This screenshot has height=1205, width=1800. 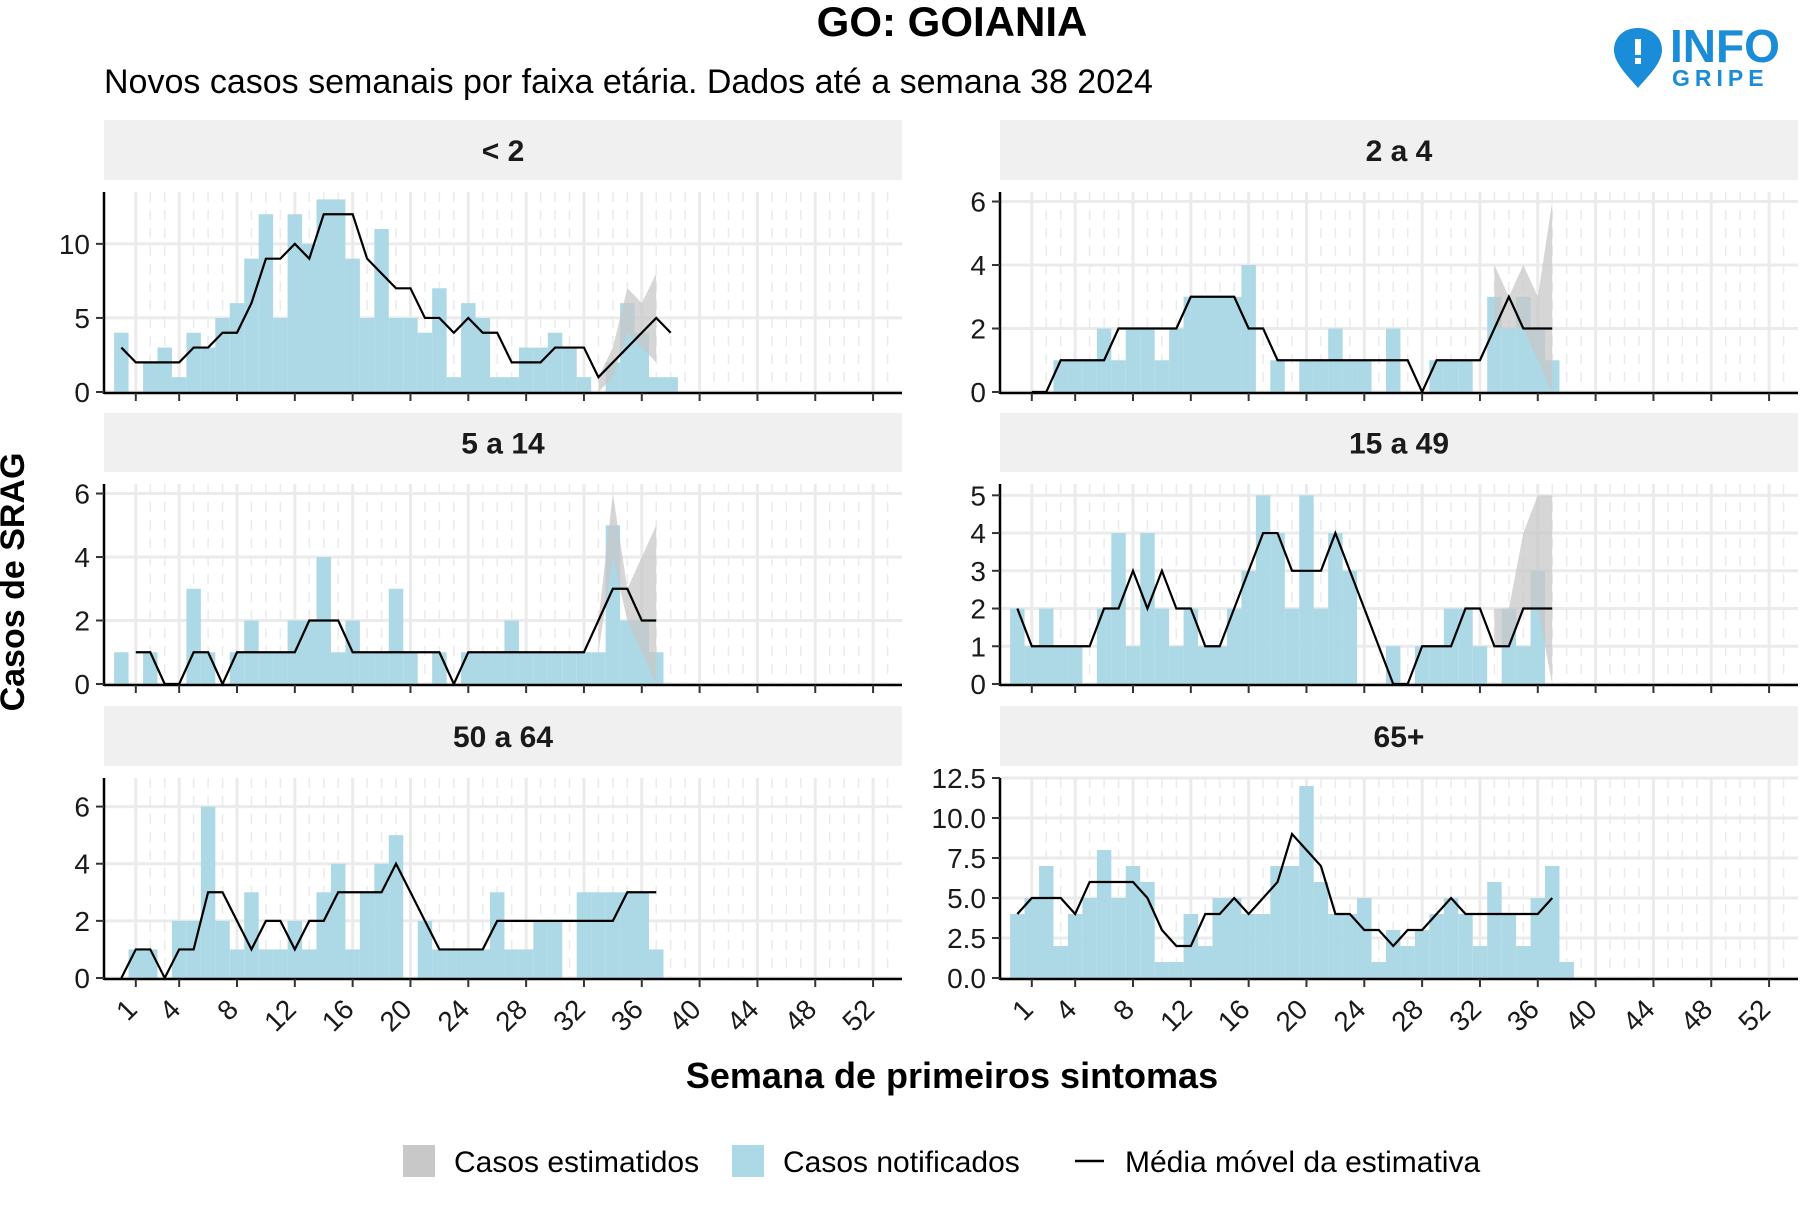 I want to click on legend-label-notified: Casos notificados, so click(x=901, y=1162).